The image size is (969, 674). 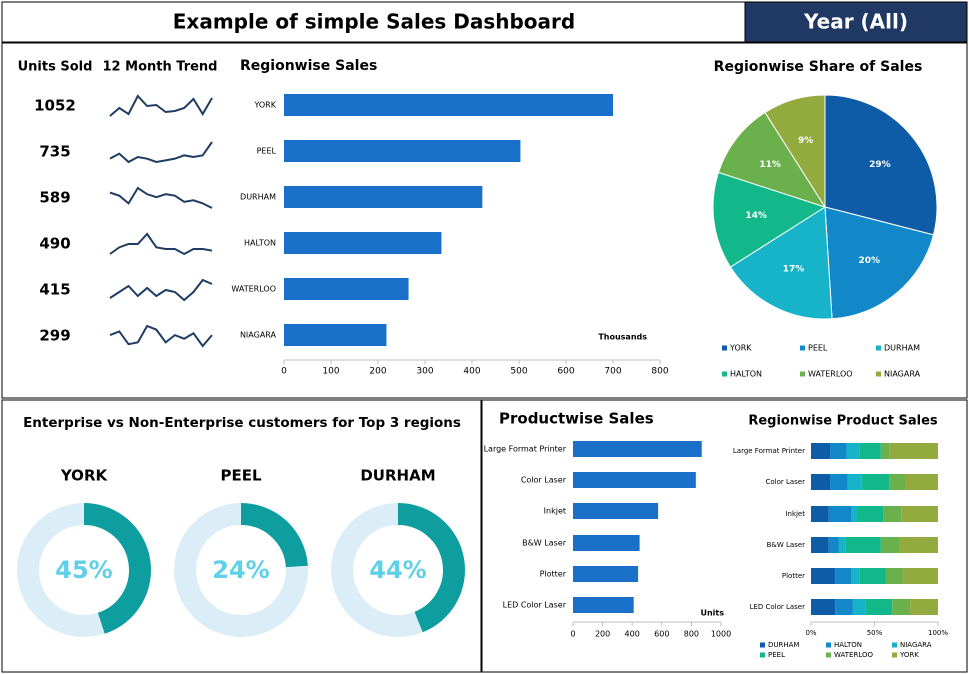 I want to click on donut-arc, so click(x=431, y=568).